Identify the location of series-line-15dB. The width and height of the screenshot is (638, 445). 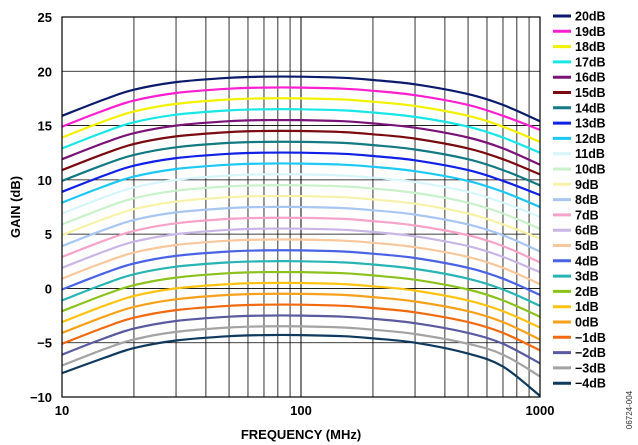
(301, 152).